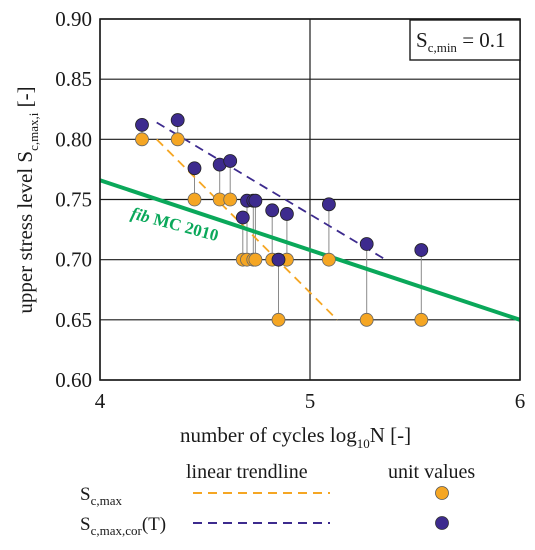  Describe the element at coordinates (73, 139) in the screenshot. I see `y-tick-label: 0.80` at that location.